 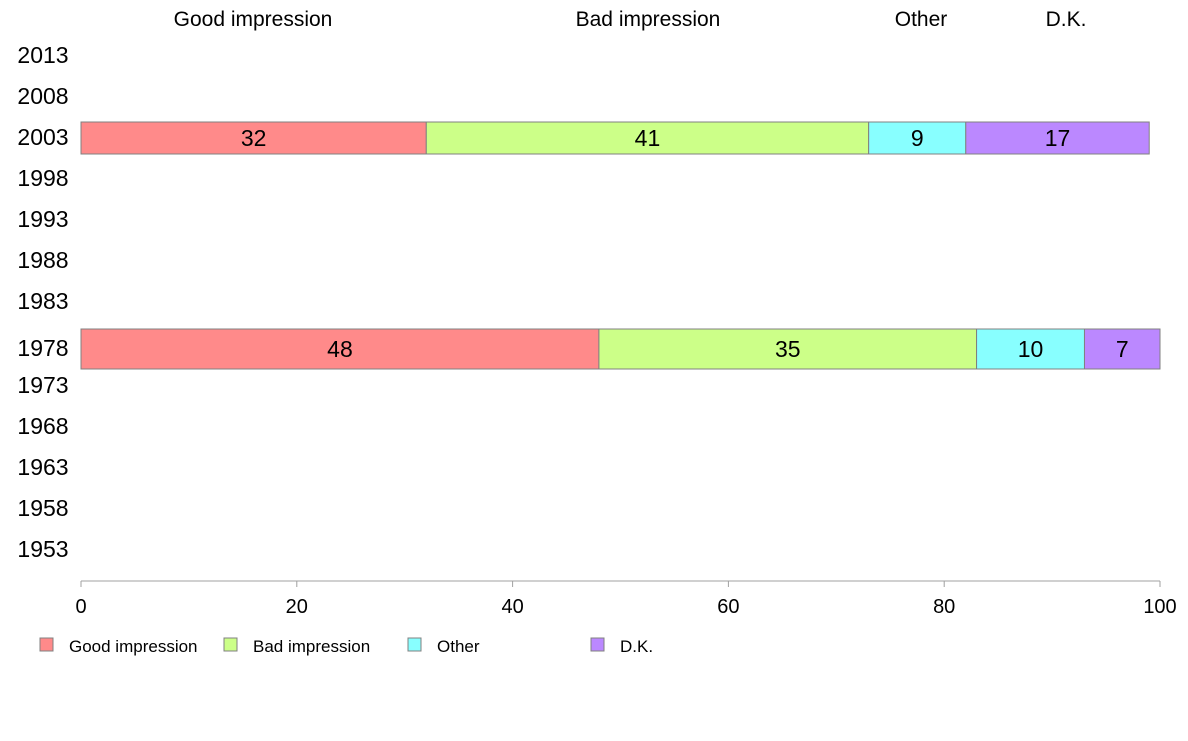 I want to click on data-label-1978-3: 7, so click(x=1122, y=349).